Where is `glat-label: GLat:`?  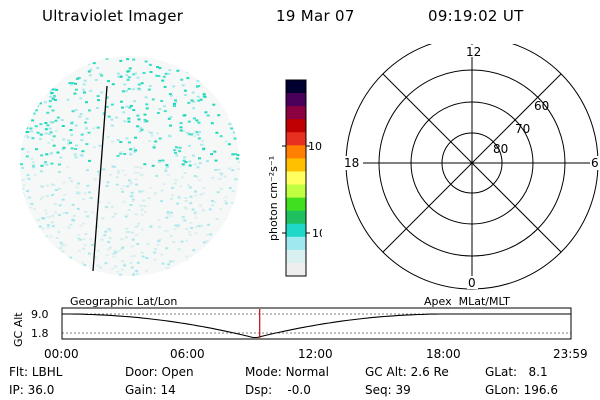
glat-label: GLat: is located at coordinates (501, 372).